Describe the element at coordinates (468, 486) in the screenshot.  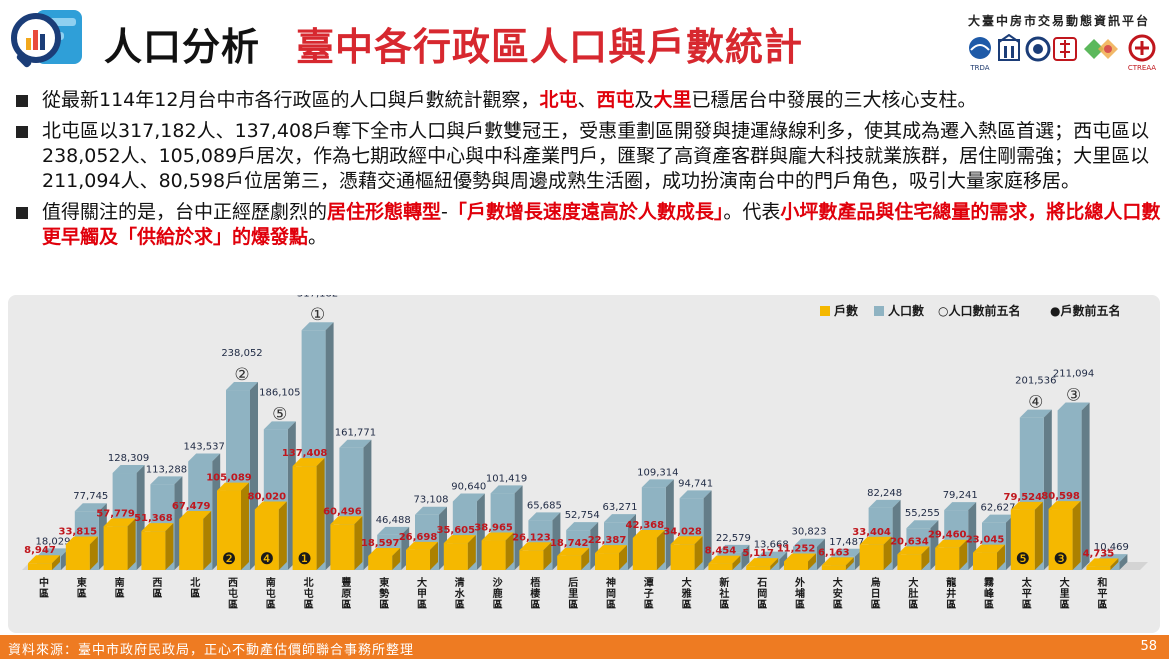
I see `population-data-label: 90,640` at that location.